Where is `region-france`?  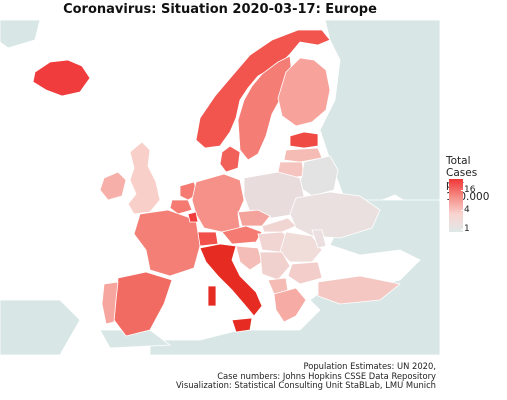 region-france is located at coordinates (167, 243).